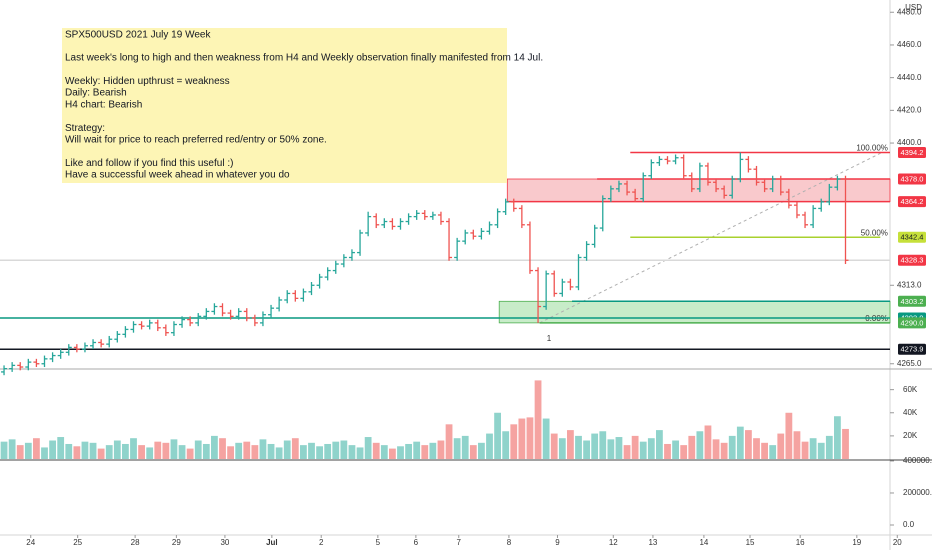 The image size is (932, 550). Describe the element at coordinates (138, 35) in the screenshot. I see `note-text: SPX500USD 2021 July 19 Week` at that location.